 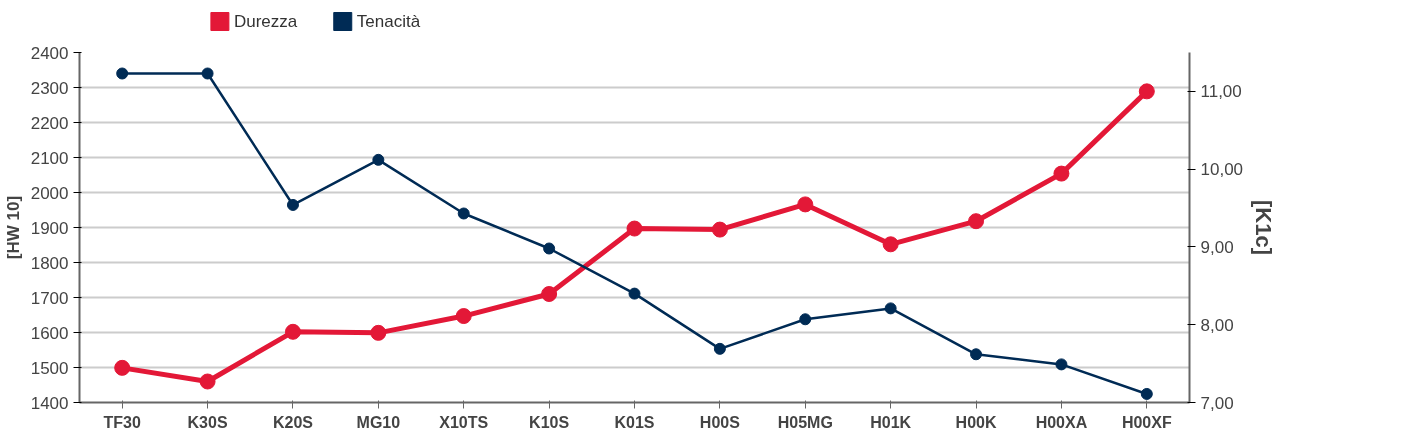 What do you see at coordinates (1264, 227) in the screenshot?
I see `y2-axis-title: [K1c]` at bounding box center [1264, 227].